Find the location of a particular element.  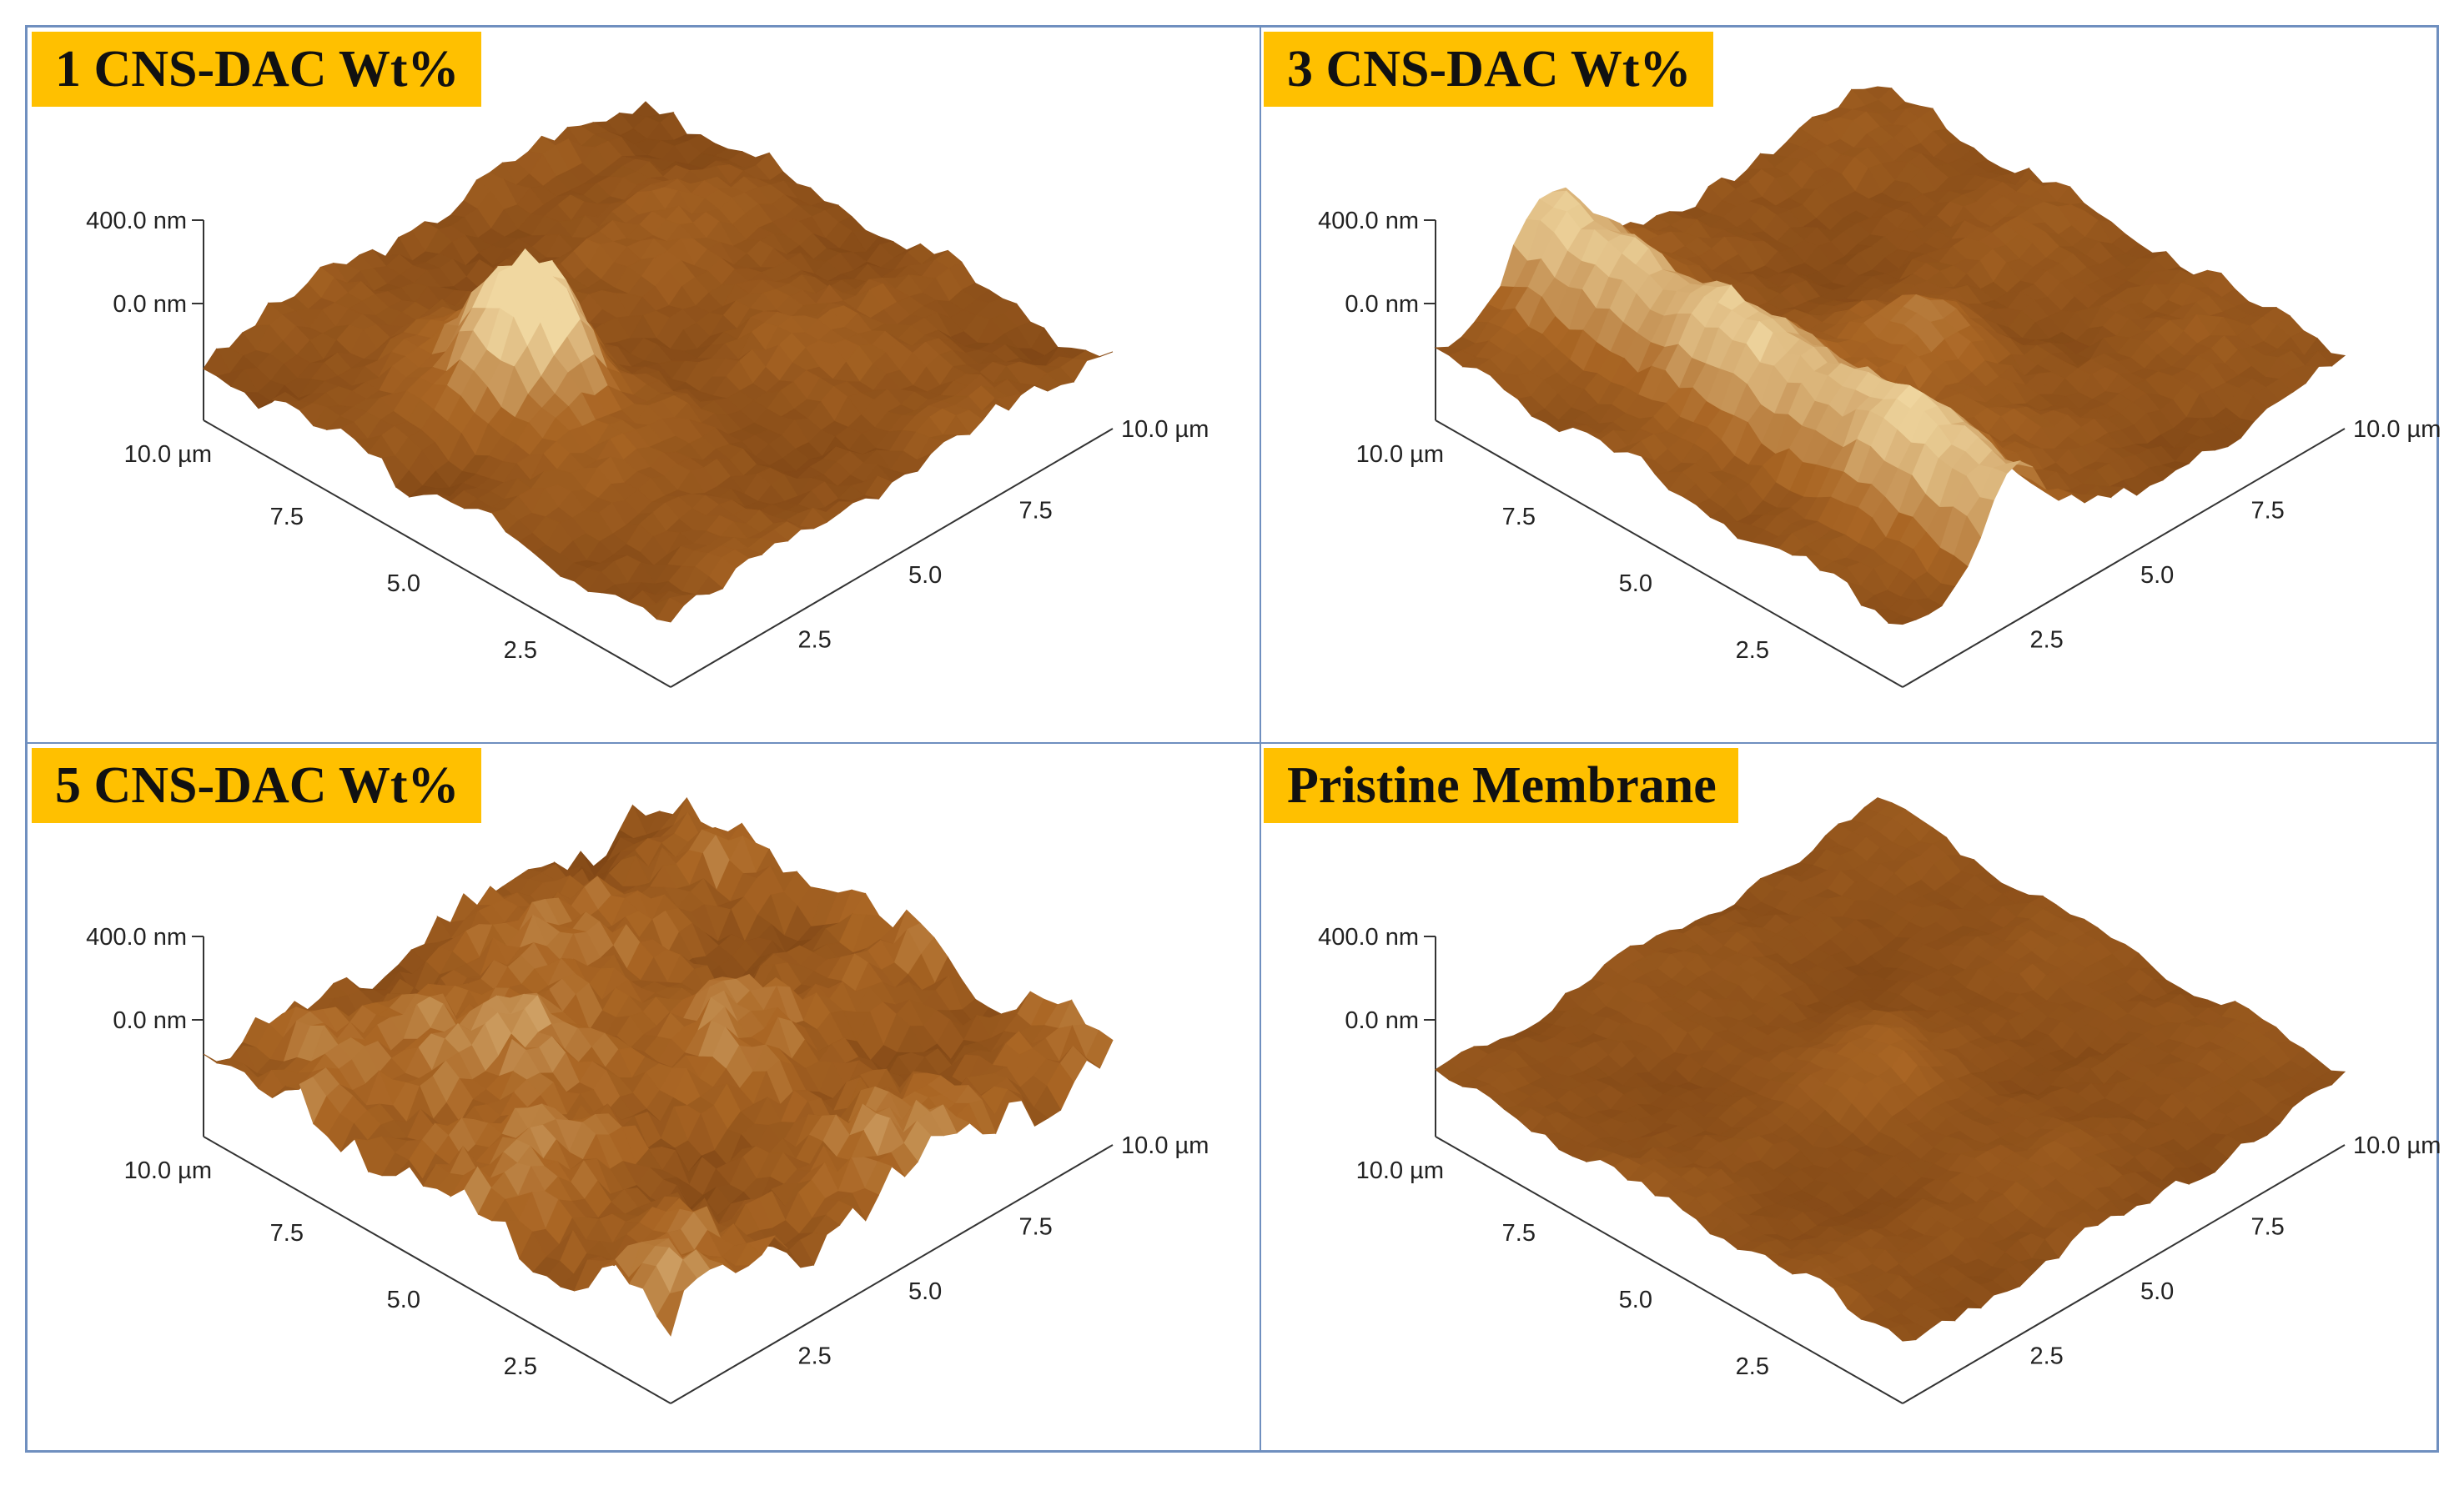

vertical-divider is located at coordinates (1260, 739).